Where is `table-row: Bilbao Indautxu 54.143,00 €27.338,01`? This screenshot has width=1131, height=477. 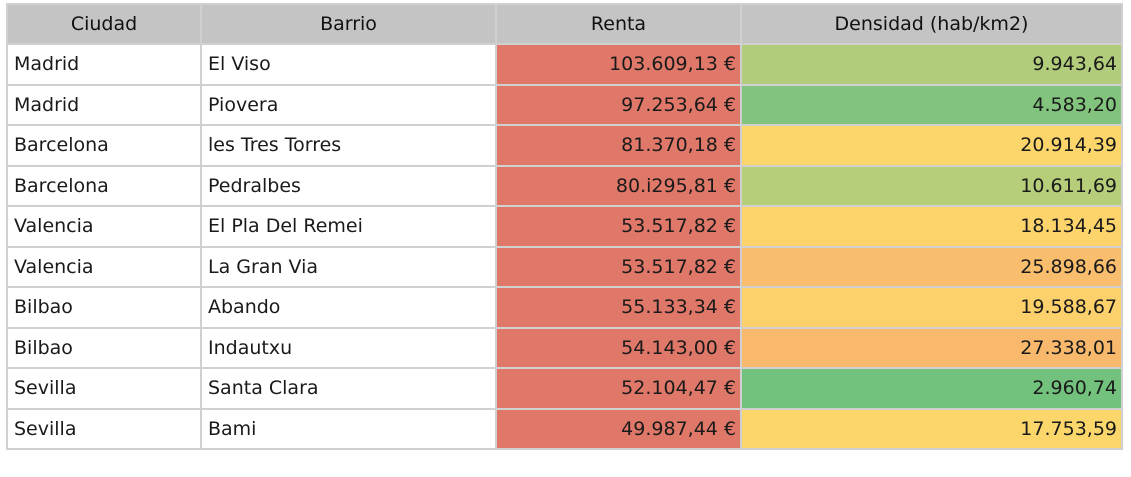
table-row: Bilbao Indautxu 54.143,00 €27.338,01 is located at coordinates (564, 347).